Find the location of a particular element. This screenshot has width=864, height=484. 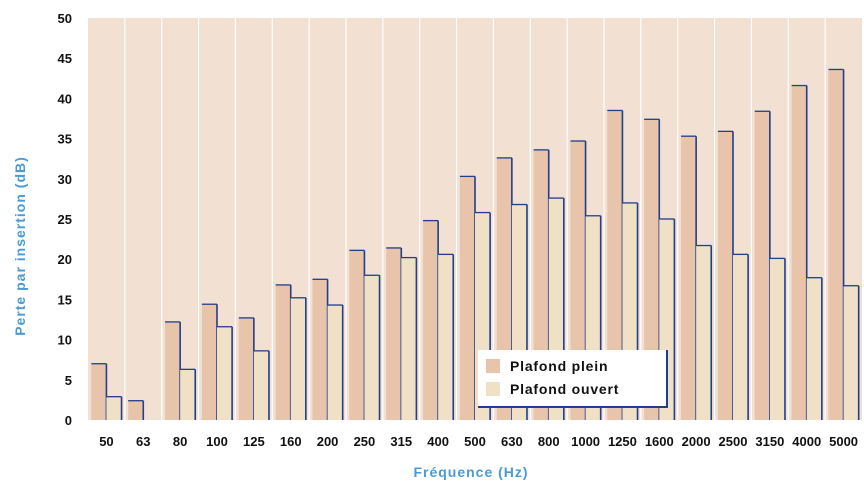

legend-swatch-plafond-plein is located at coordinates (493, 366).